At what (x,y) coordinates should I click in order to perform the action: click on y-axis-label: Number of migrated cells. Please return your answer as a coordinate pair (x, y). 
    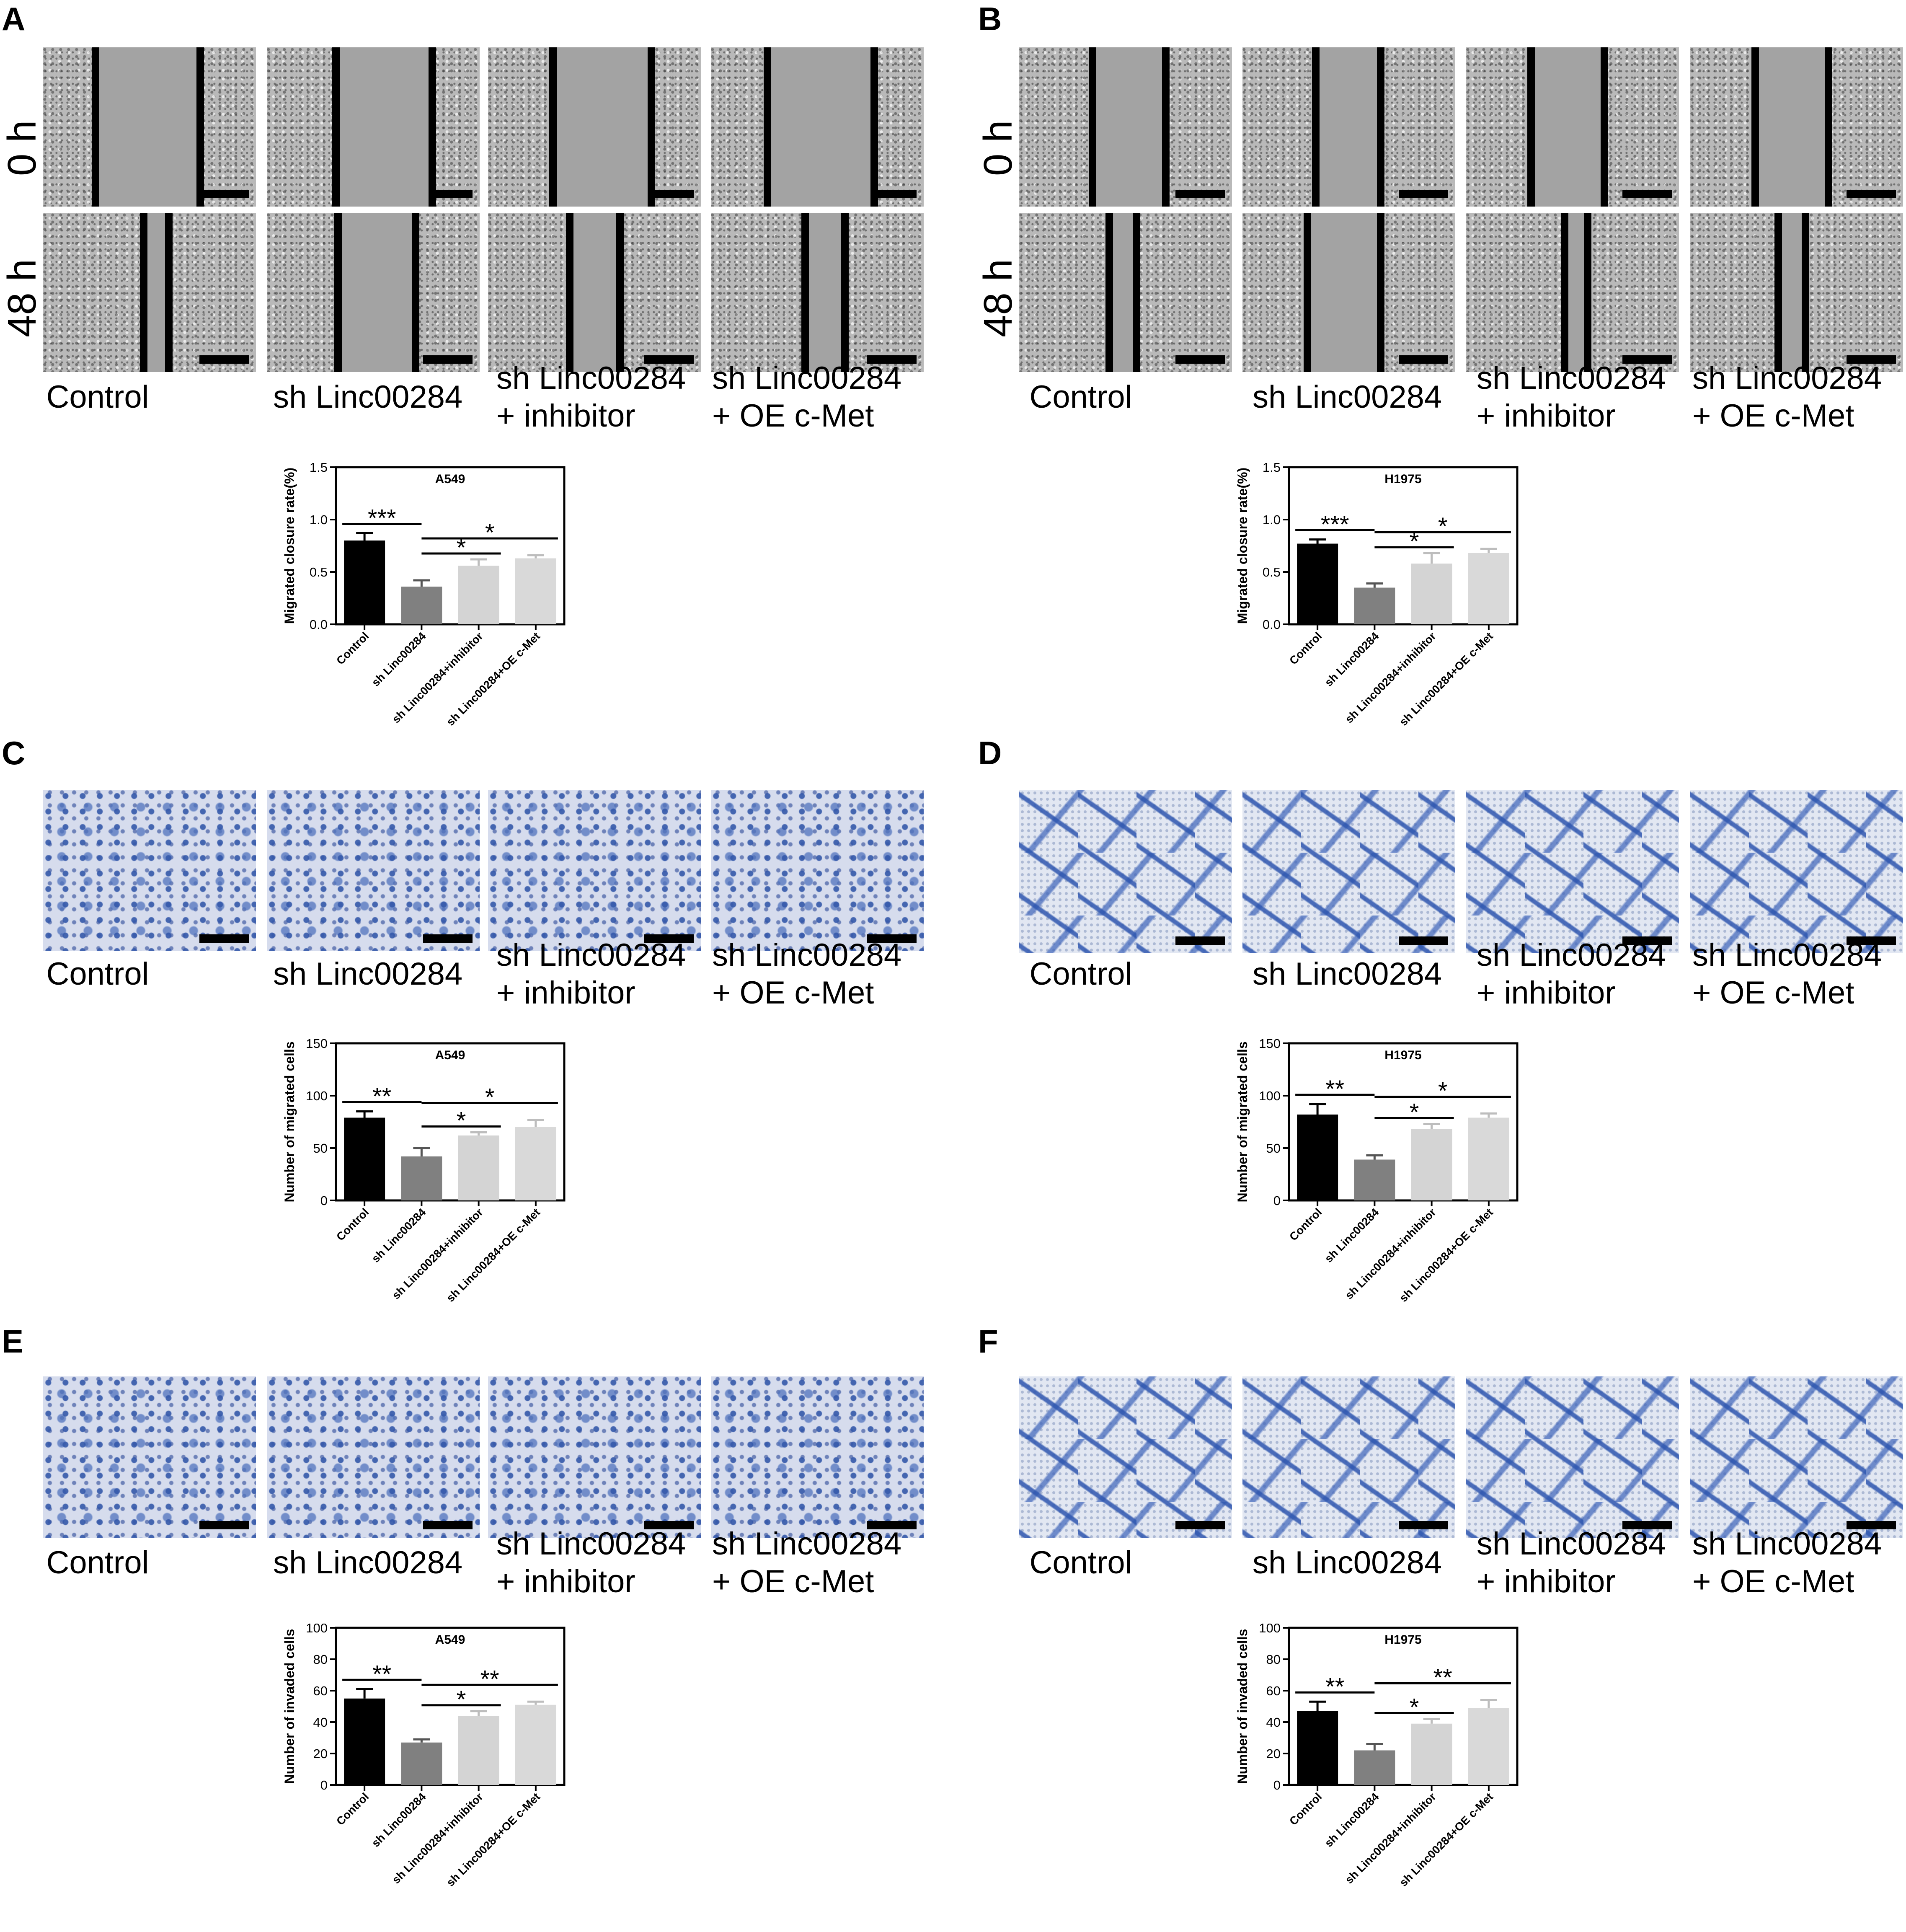
    Looking at the image, I should click on (289, 1121).